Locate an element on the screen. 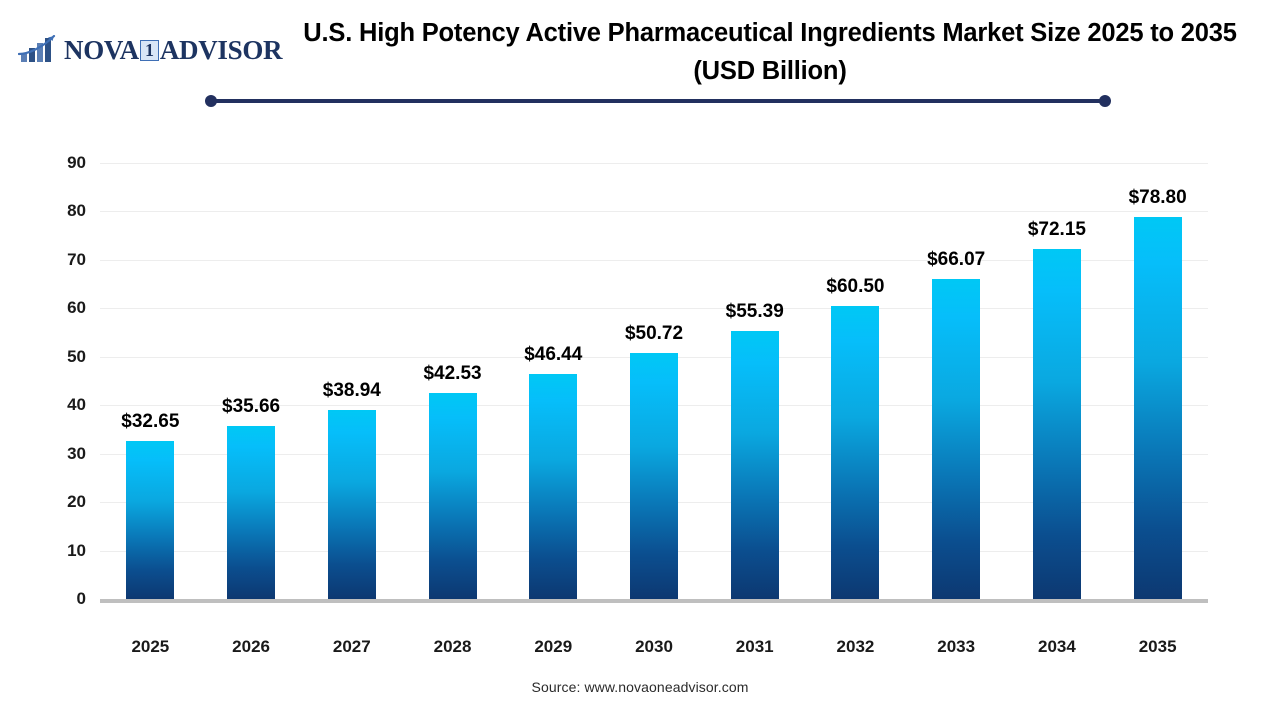  logo-badge-one: 1 is located at coordinates (149, 50).